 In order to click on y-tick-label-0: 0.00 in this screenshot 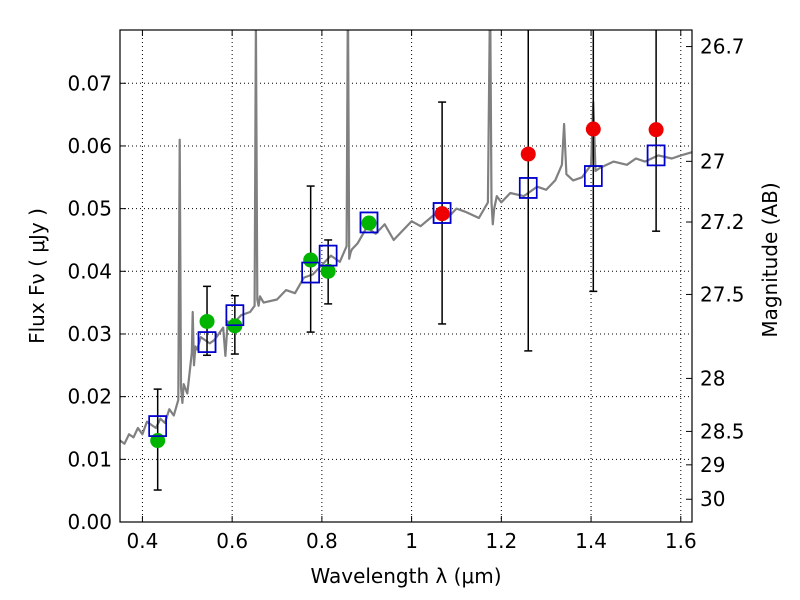, I will do `click(89, 522)`.